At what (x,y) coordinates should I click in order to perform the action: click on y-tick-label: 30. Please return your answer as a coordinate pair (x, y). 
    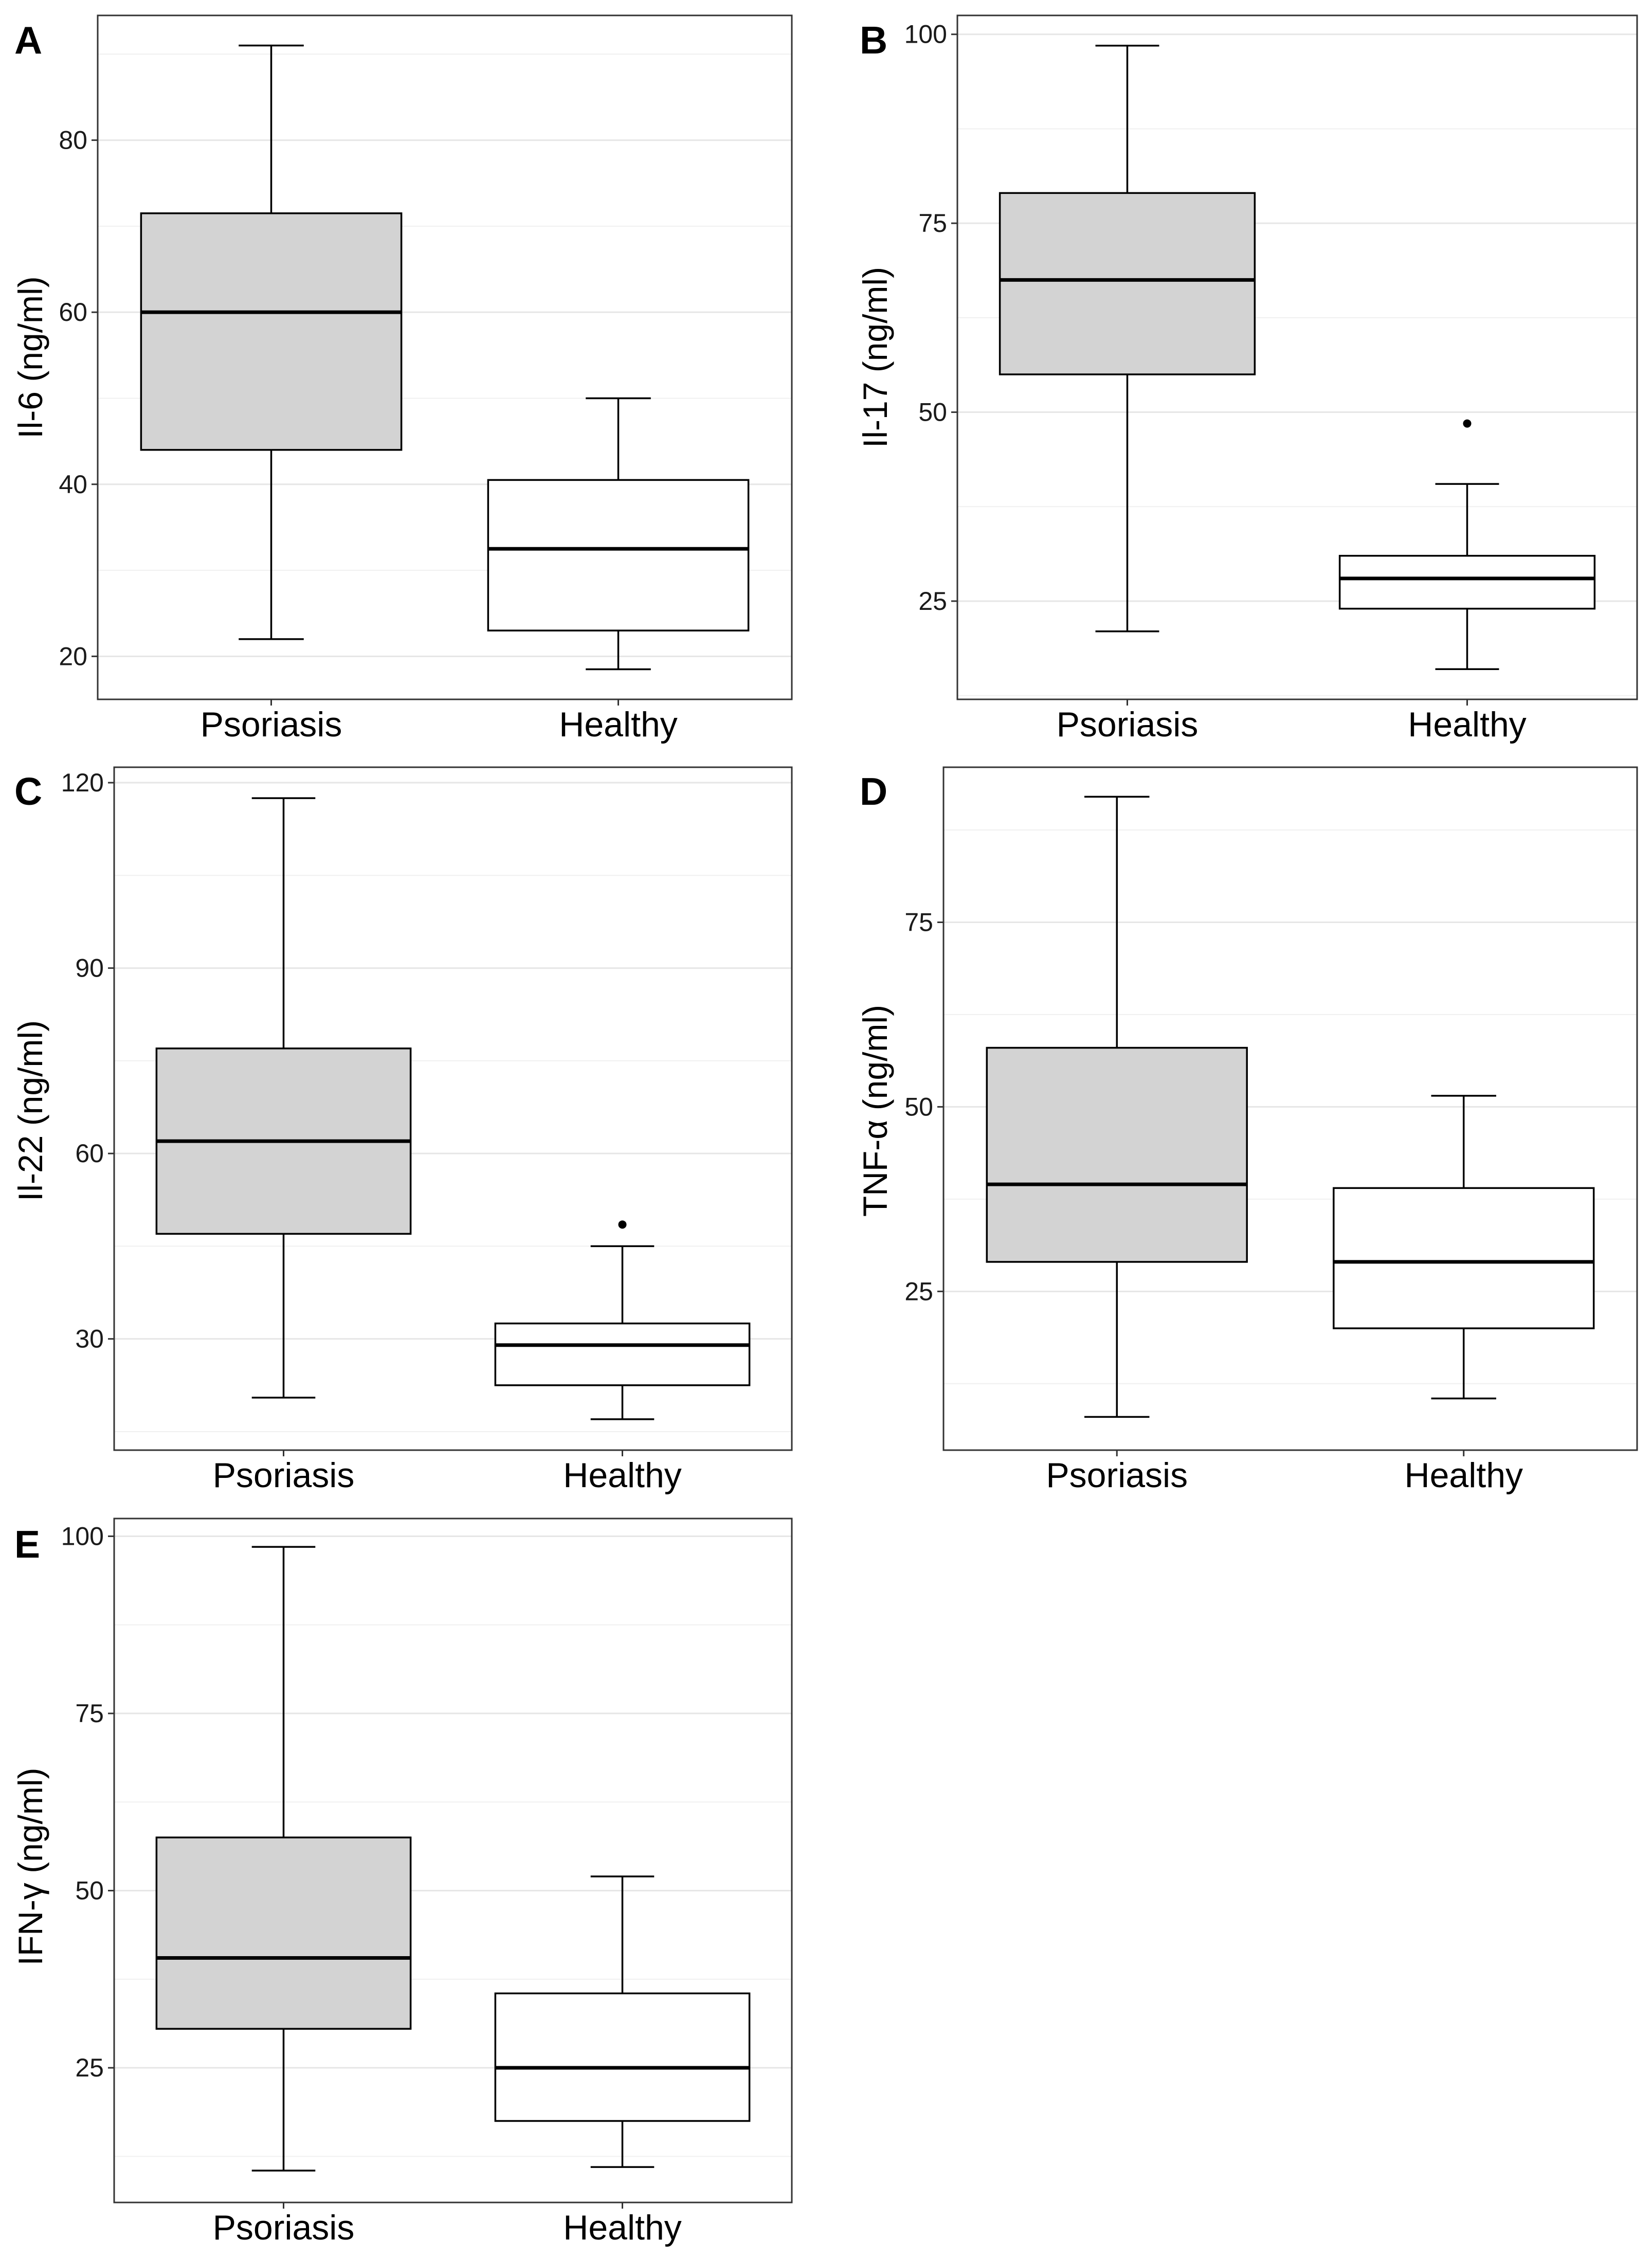
    Looking at the image, I should click on (89, 1339).